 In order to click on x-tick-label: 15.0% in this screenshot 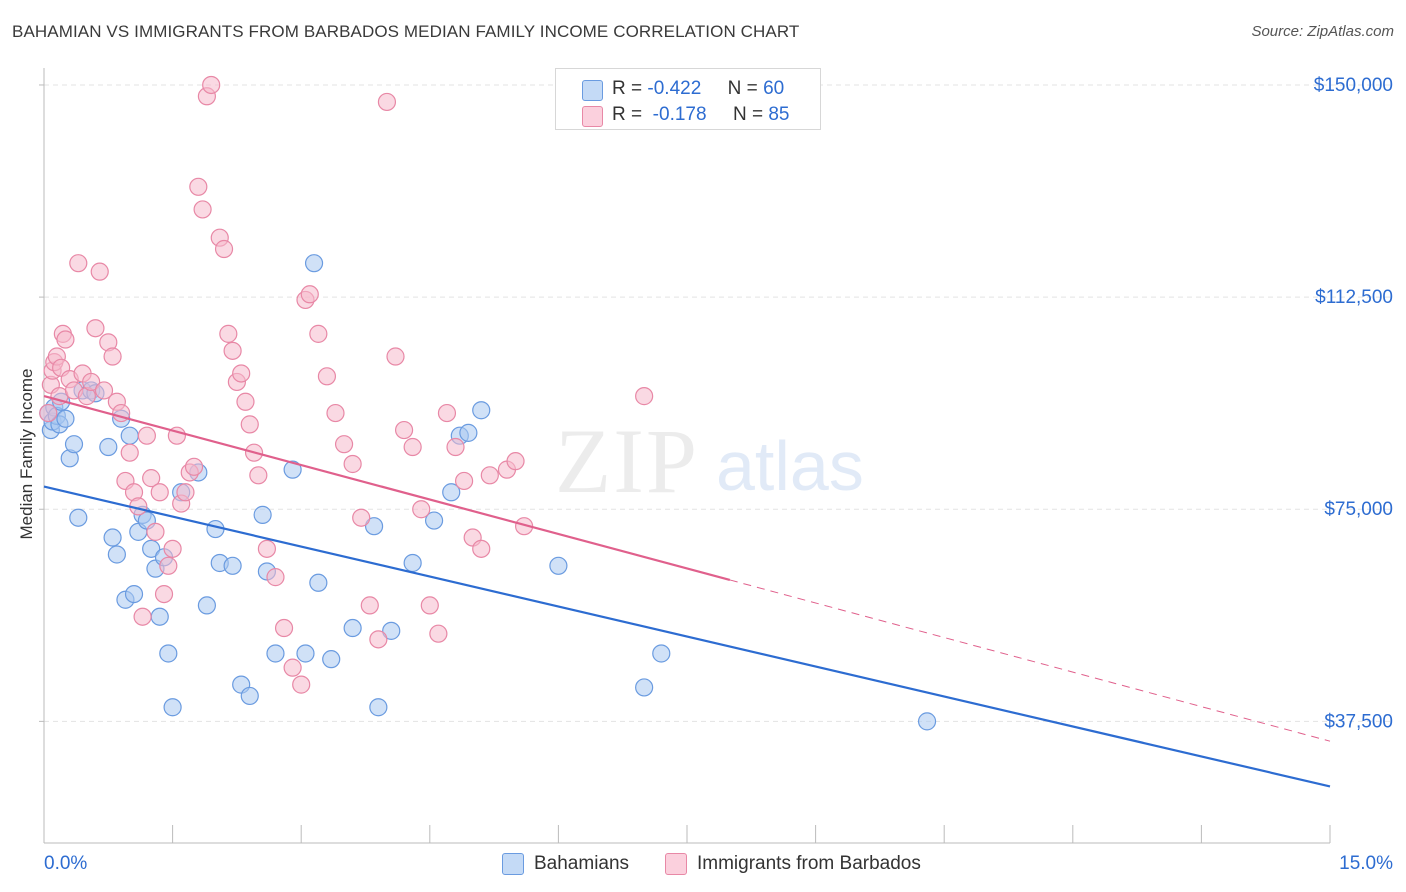, I will do `click(1366, 863)`.